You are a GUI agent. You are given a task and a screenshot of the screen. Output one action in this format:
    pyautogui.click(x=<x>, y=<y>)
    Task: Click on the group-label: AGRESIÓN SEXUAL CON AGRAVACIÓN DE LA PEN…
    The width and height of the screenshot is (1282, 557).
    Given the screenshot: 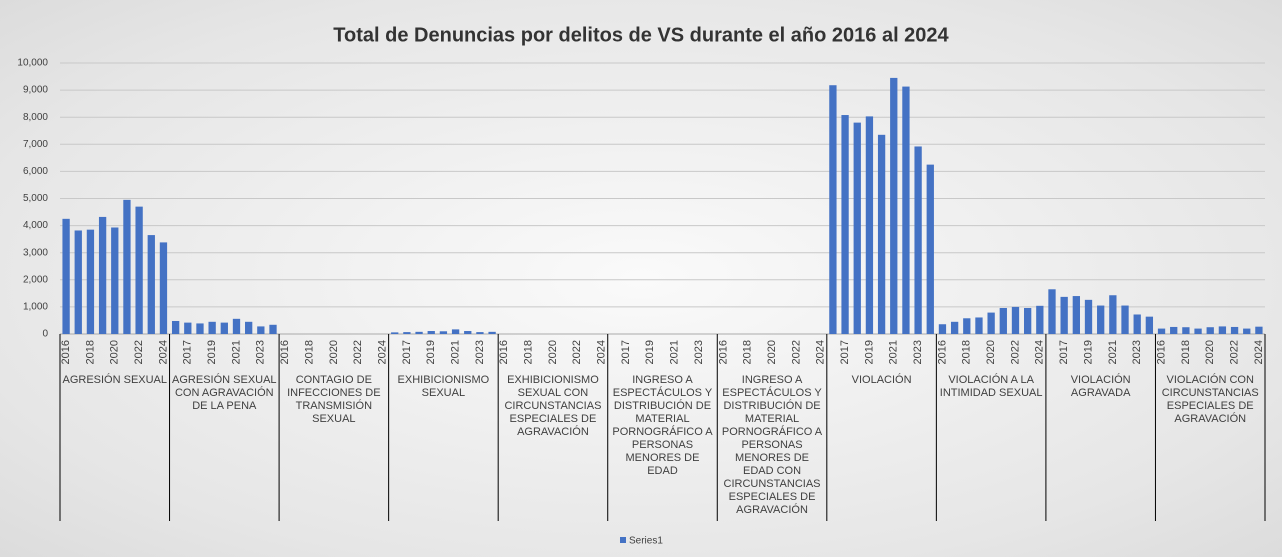 What is the action you would take?
    pyautogui.click(x=224, y=393)
    